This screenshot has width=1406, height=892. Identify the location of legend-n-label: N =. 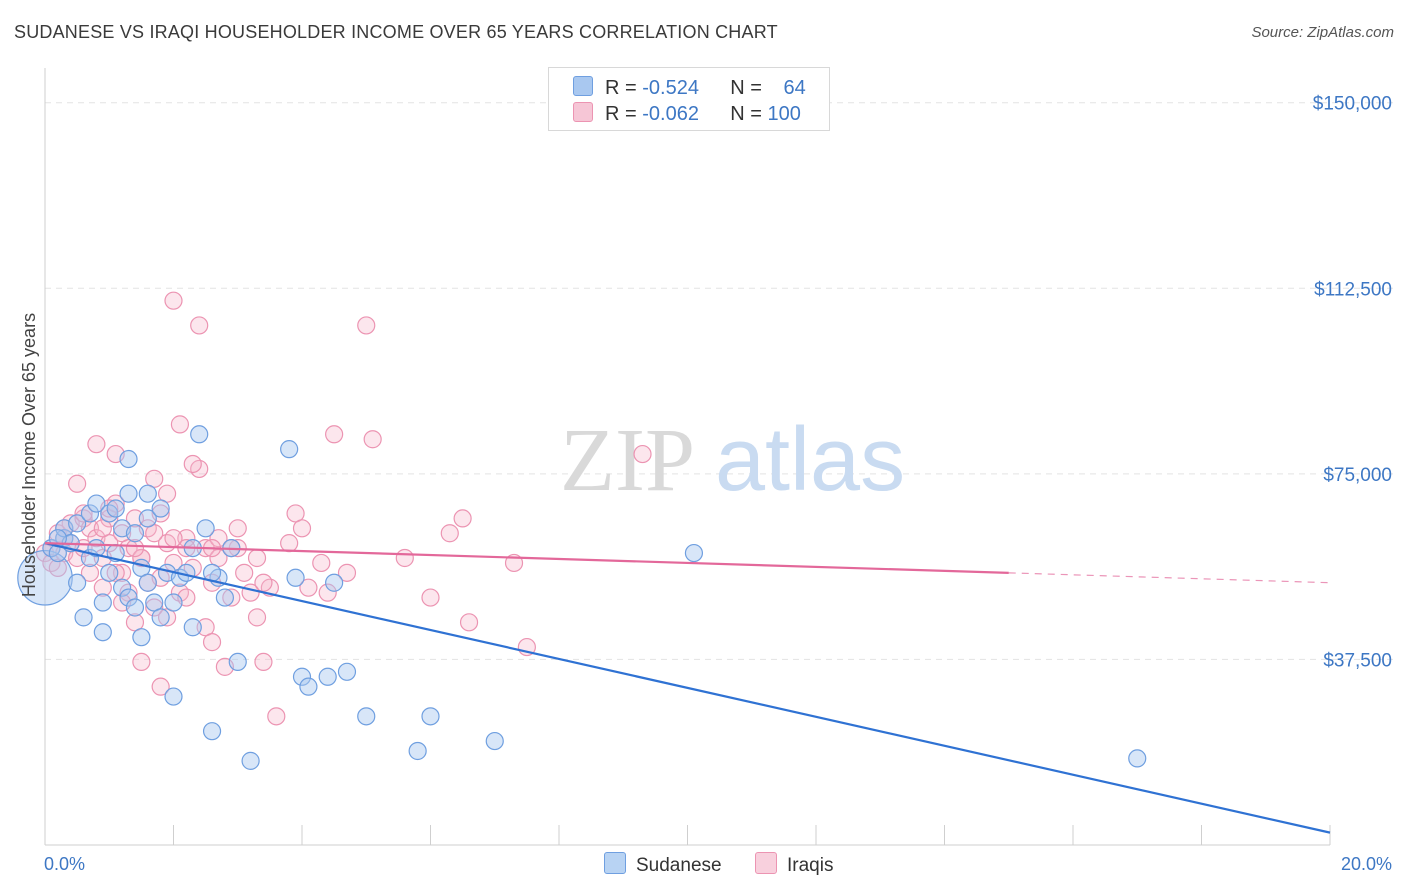
(749, 114).